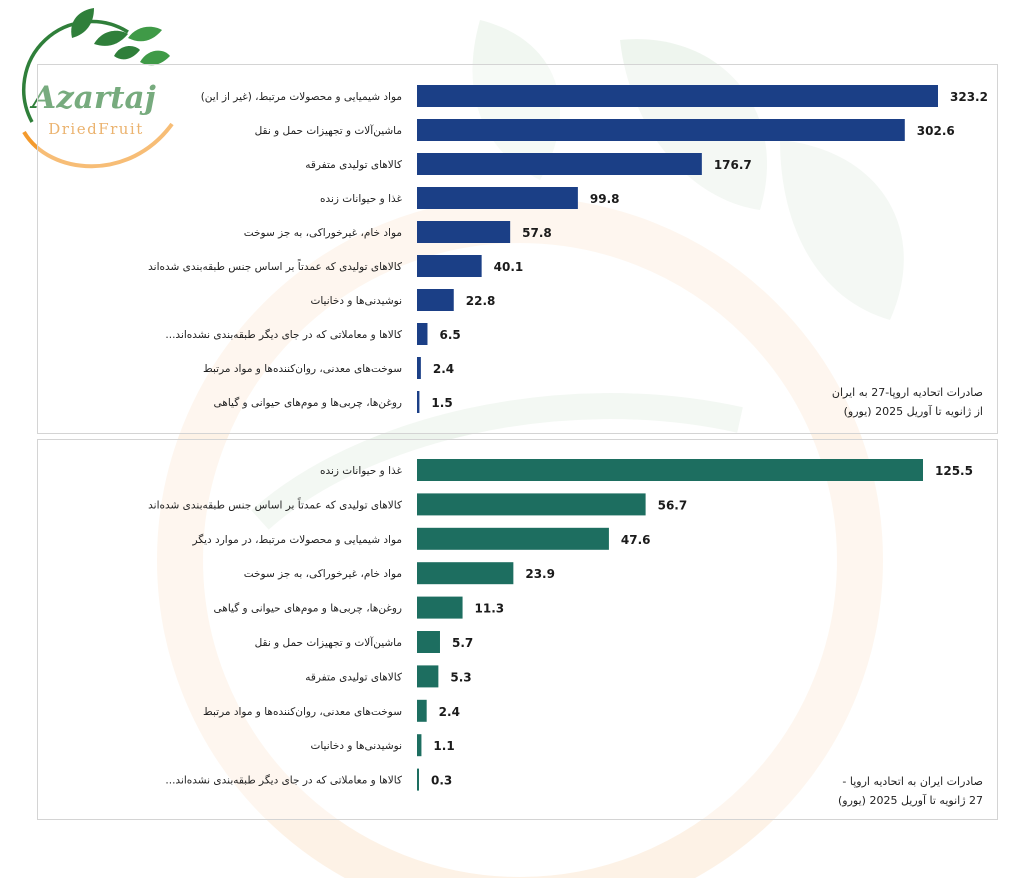 This screenshot has height=878, width=1035. Describe the element at coordinates (907, 392) in the screenshot. I see `caption-line: صادرات اتحادیه اروپا-27 به ایران` at that location.